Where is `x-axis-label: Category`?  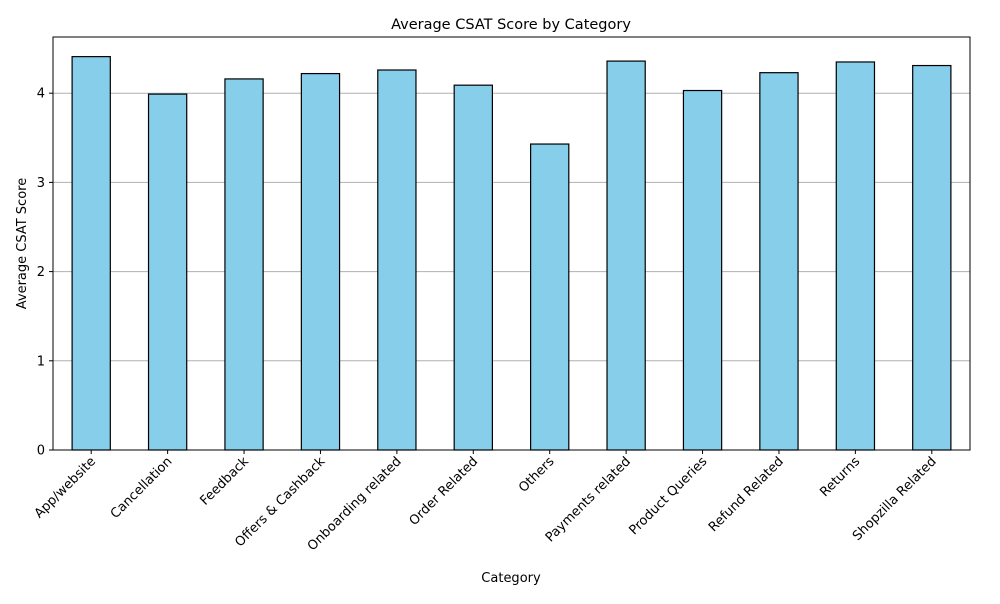 x-axis-label: Category is located at coordinates (511, 578).